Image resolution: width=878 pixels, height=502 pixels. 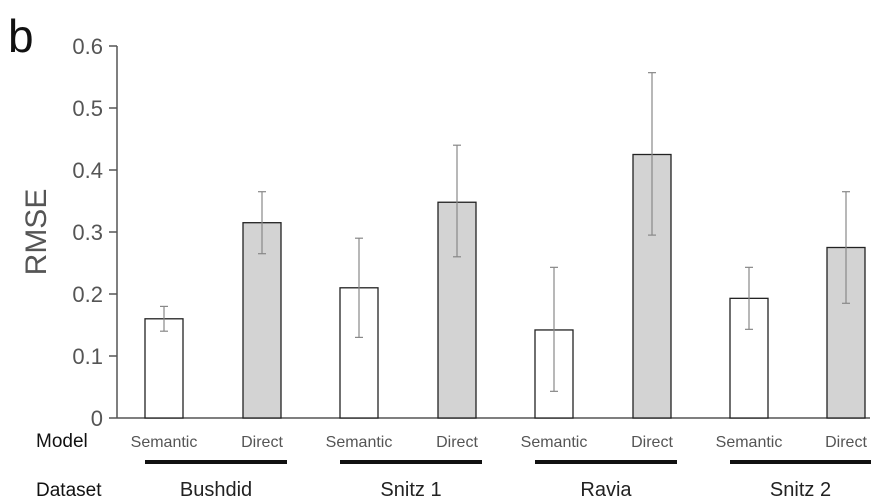 What do you see at coordinates (262, 320) in the screenshot?
I see `bar-direct` at bounding box center [262, 320].